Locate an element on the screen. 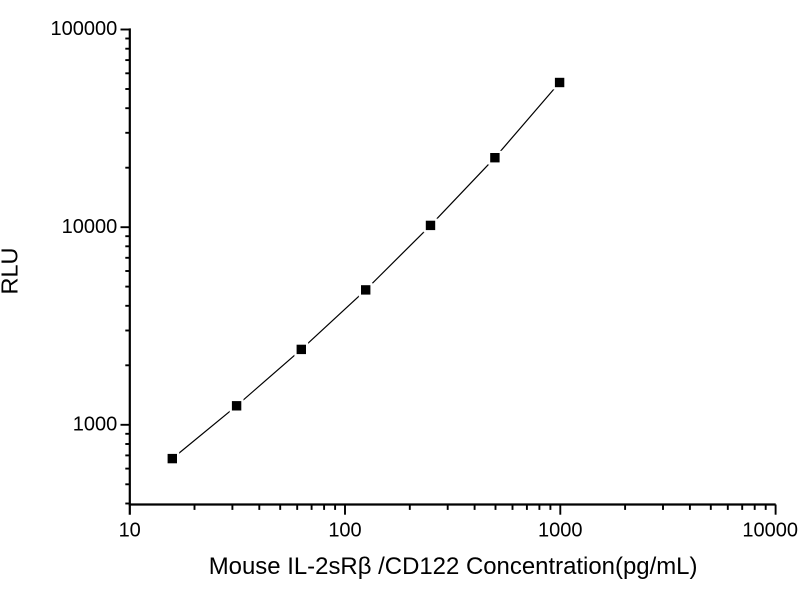  svg-text: 100000 is located at coordinates (84, 29).